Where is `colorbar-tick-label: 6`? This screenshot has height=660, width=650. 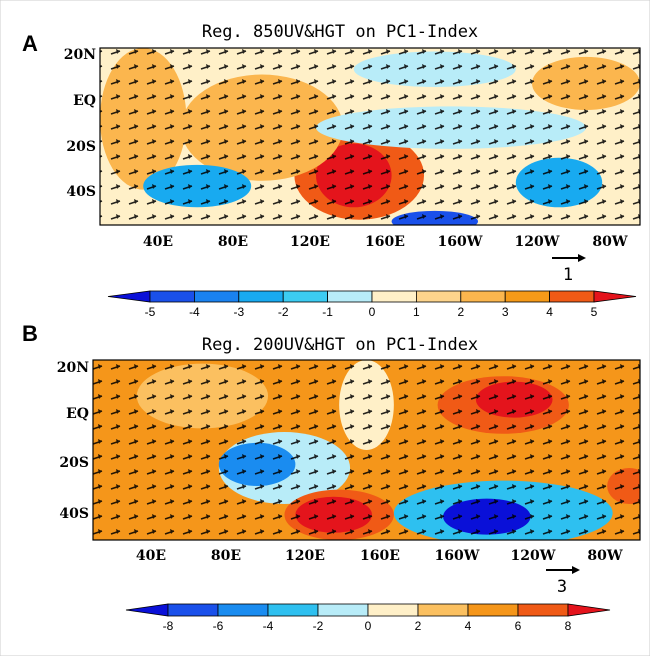 colorbar-tick-label: 6 is located at coordinates (518, 626).